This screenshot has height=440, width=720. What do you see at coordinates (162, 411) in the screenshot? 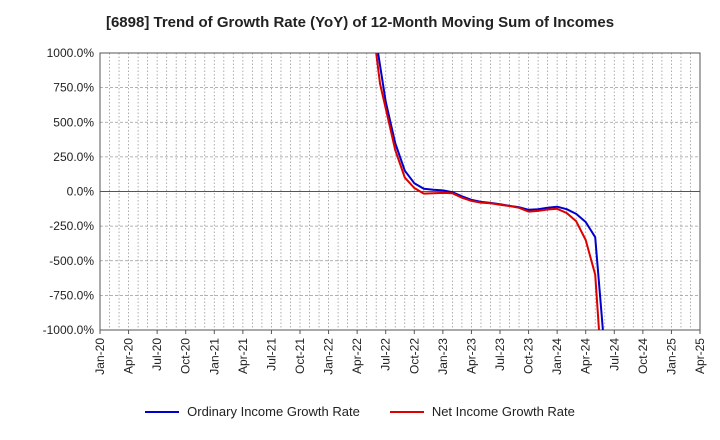
I see `legend-swatch-ordinary-income` at bounding box center [162, 411].